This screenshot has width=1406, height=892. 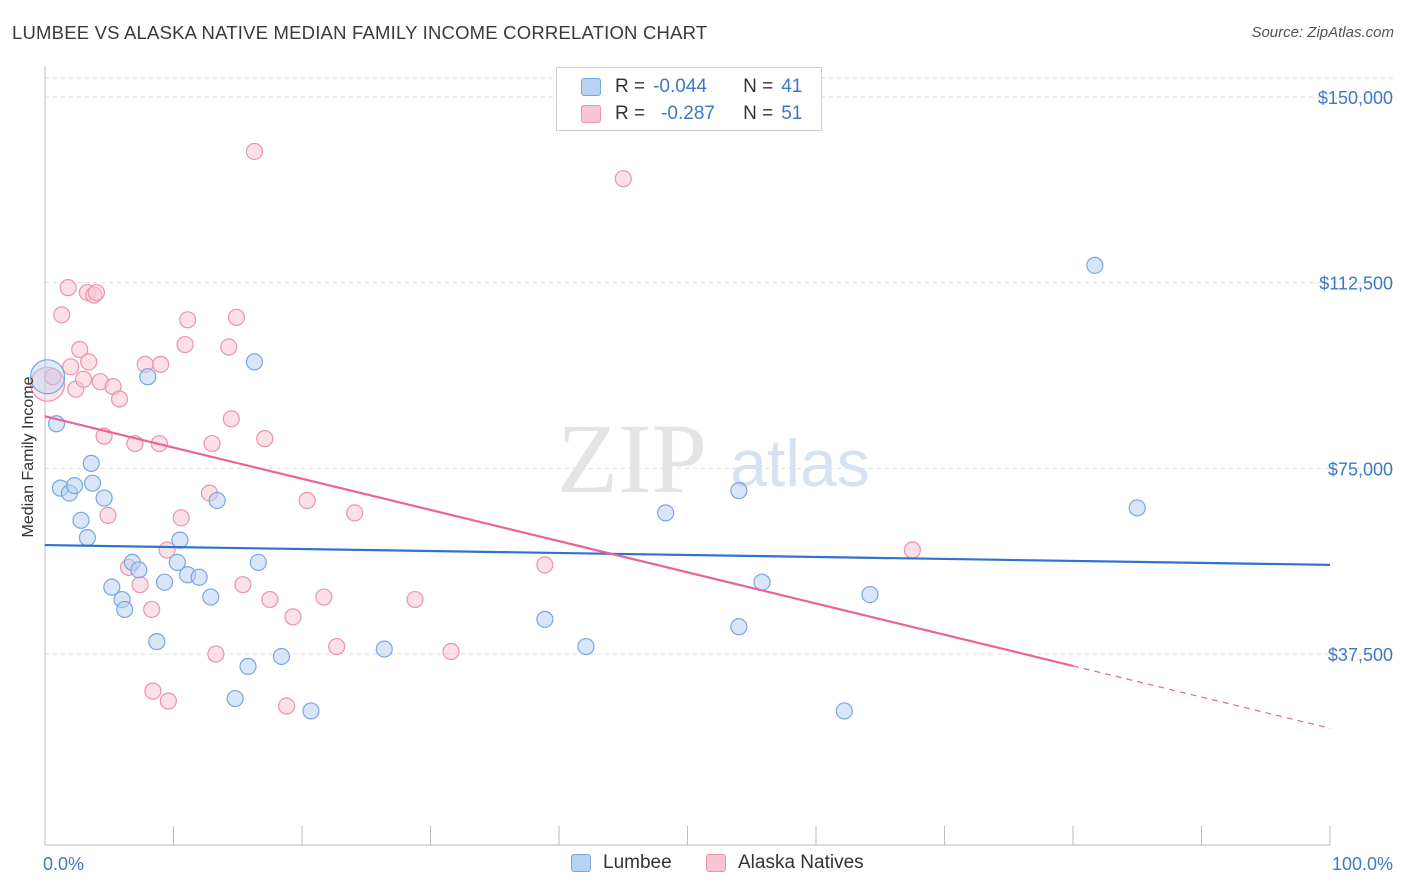 I want to click on y-tick-label: $37,500, so click(x=1360, y=655).